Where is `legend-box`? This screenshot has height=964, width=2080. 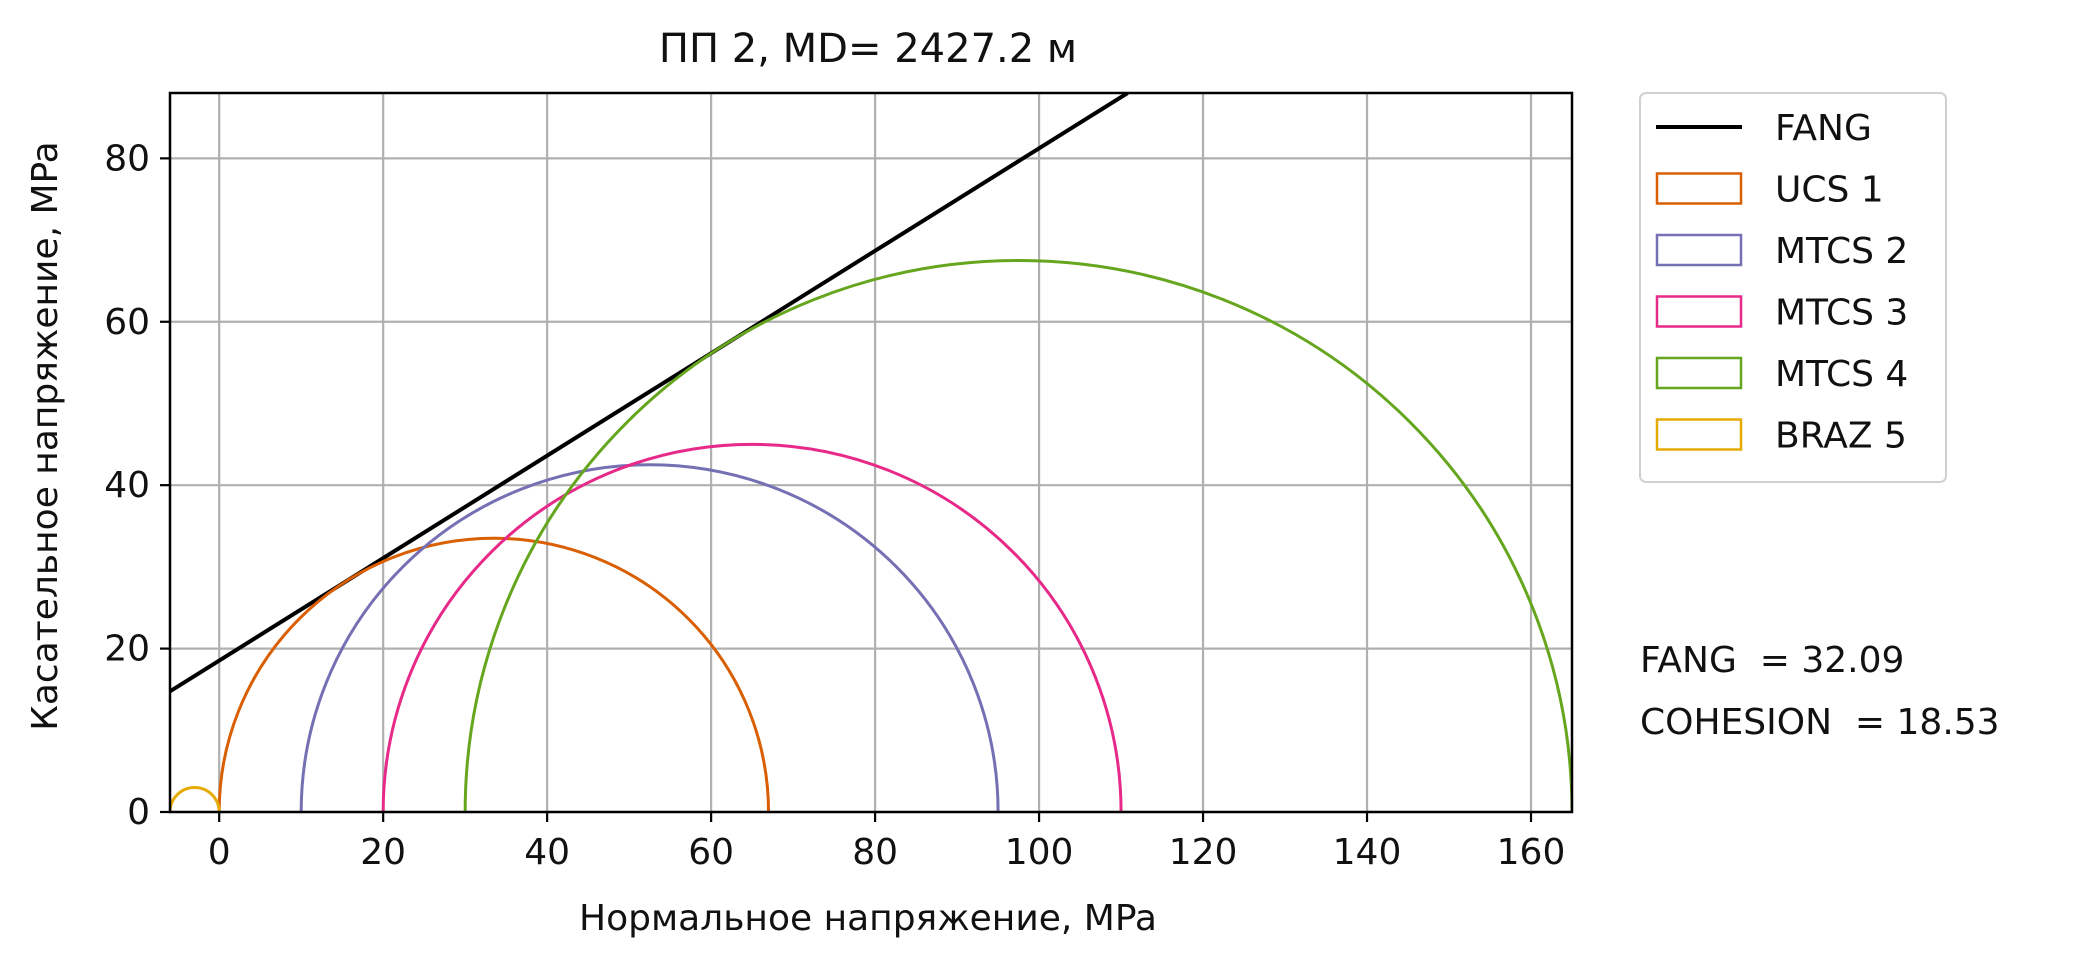
legend-box is located at coordinates (1793, 287).